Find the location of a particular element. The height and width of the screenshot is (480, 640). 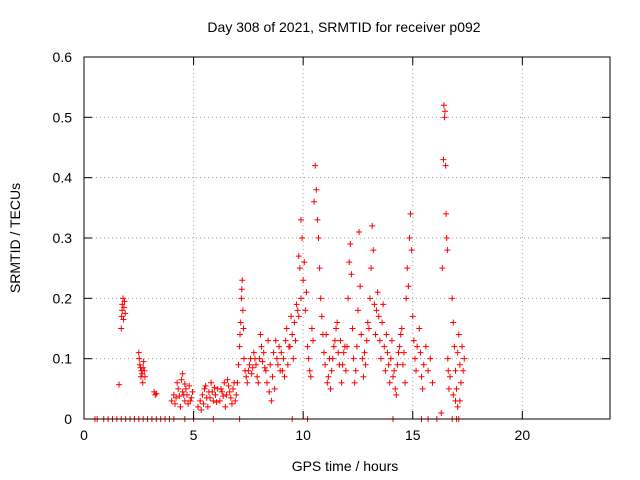

y-tick-label: 0.6 is located at coordinates (63, 57).